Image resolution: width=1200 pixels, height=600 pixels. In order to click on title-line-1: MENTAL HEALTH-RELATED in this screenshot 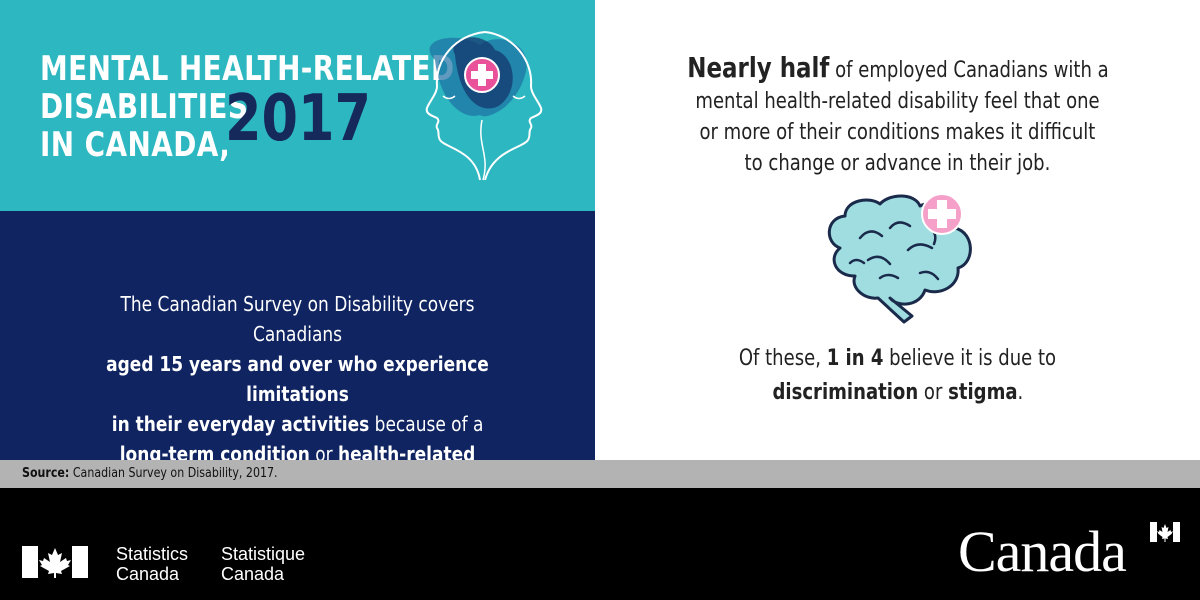, I will do `click(247, 69)`.